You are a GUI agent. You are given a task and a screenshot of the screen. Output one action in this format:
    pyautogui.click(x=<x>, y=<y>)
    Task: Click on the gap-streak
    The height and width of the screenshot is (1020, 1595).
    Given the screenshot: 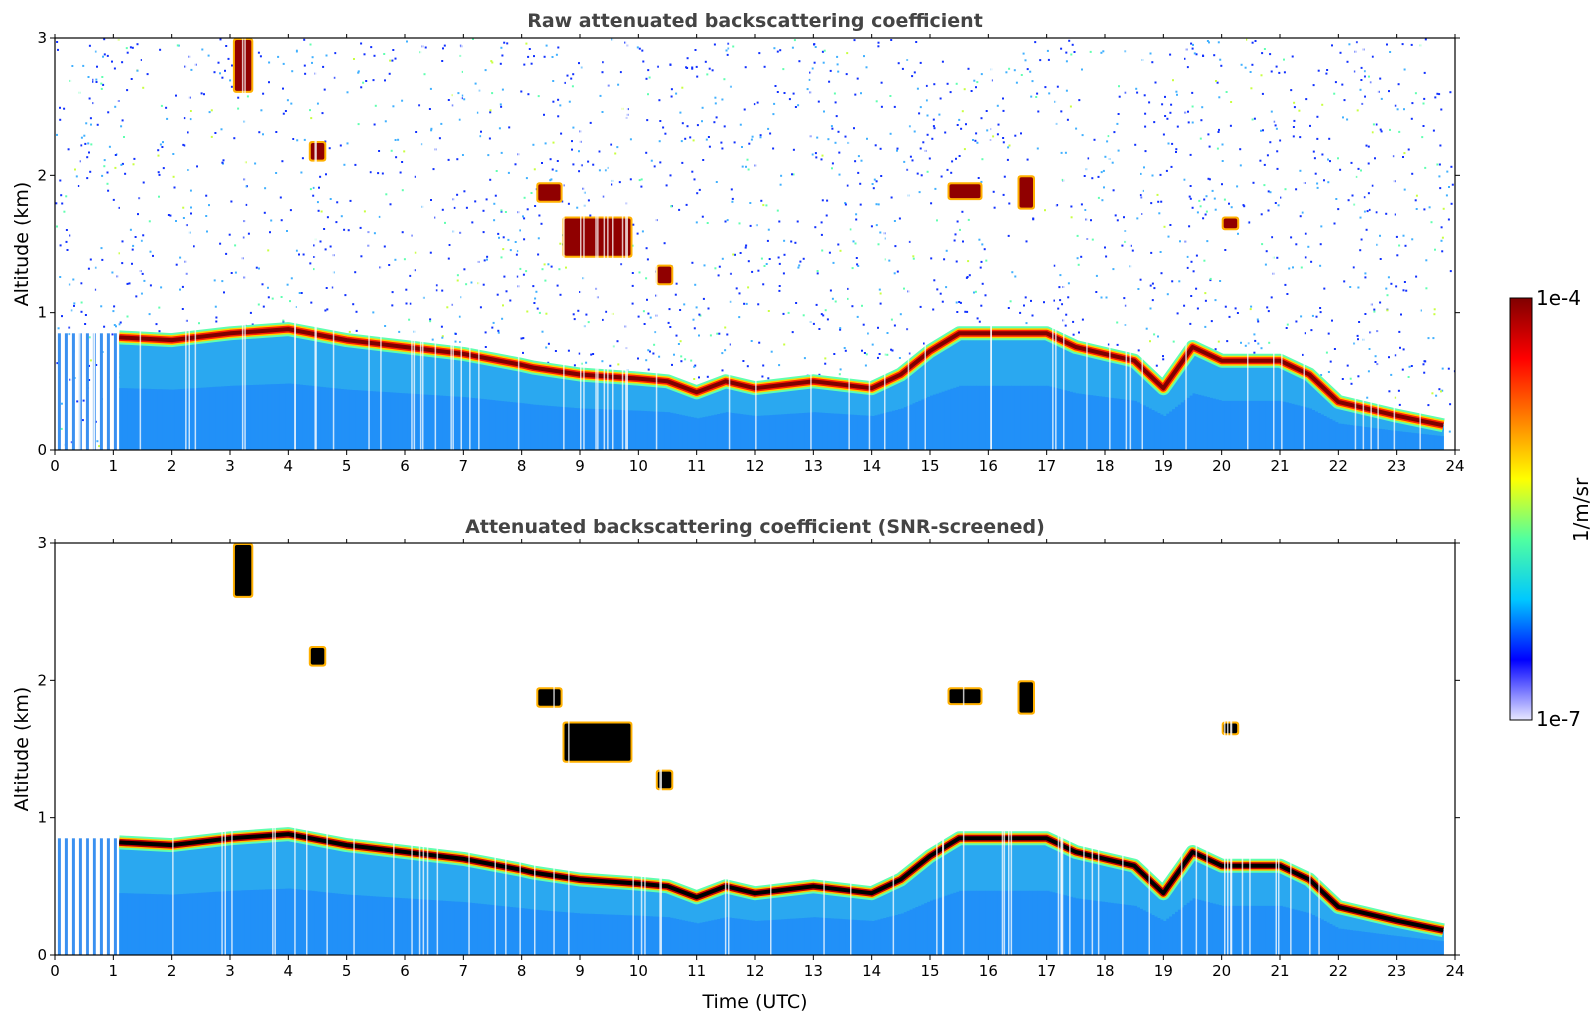 What is the action you would take?
    pyautogui.click(x=963, y=749)
    